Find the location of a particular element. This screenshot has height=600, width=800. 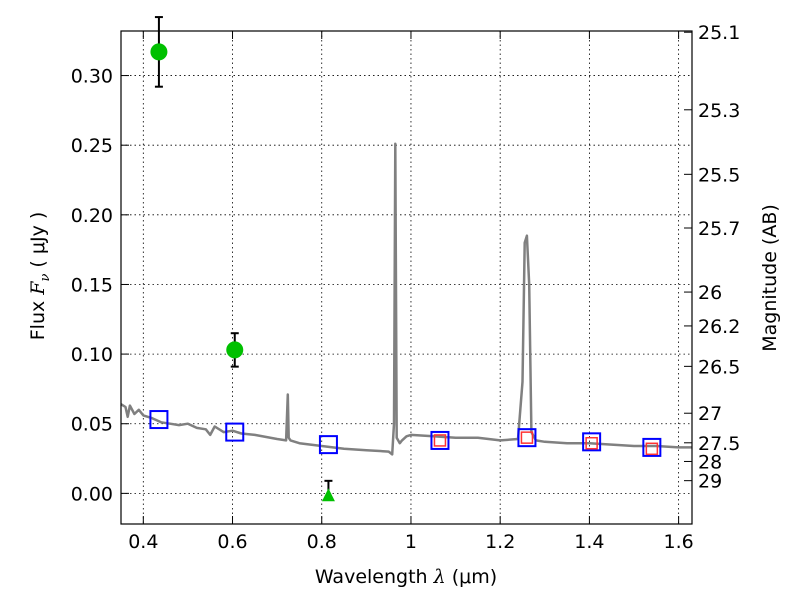

y-tick-label: 0.30 is located at coordinates (92, 77).